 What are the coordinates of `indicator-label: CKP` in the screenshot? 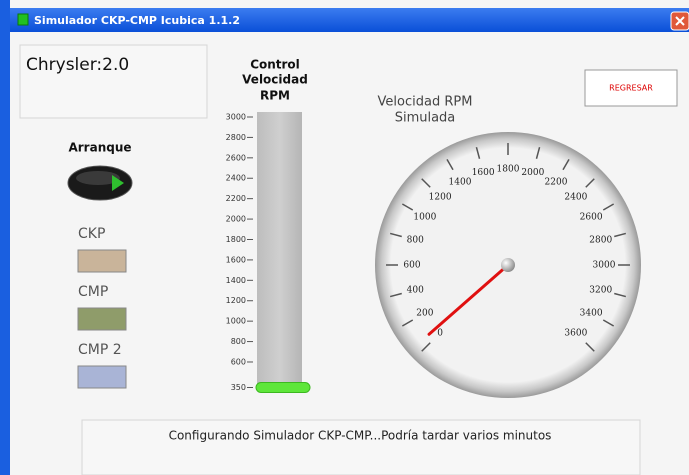 It's located at (91, 234).